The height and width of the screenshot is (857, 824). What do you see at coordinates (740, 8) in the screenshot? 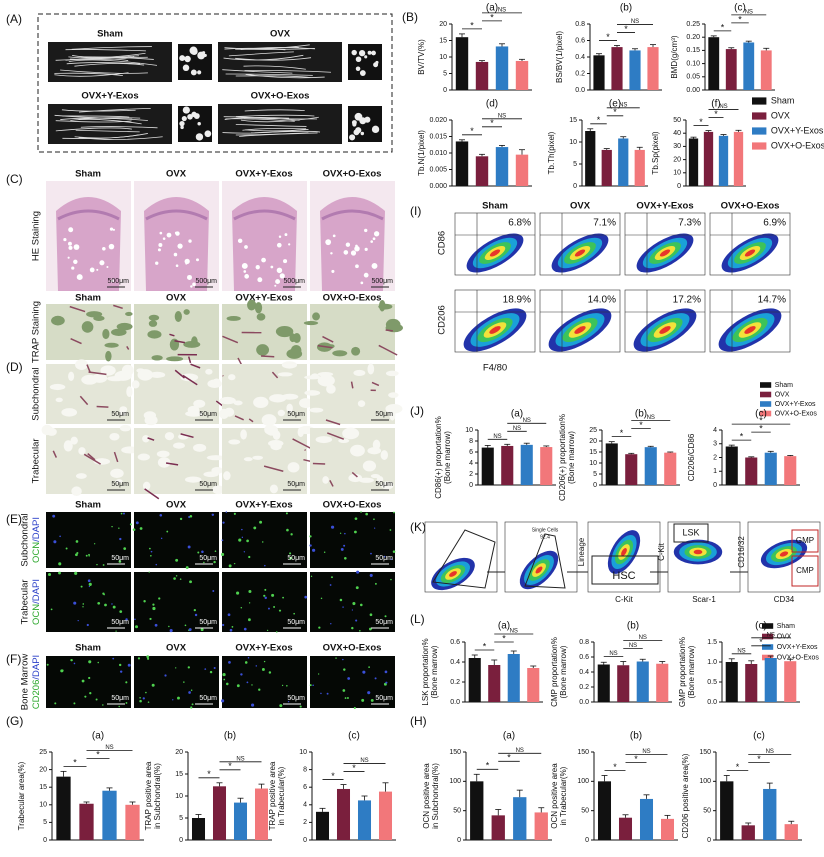
I see `chart-panel-label: (c)` at bounding box center [740, 8].